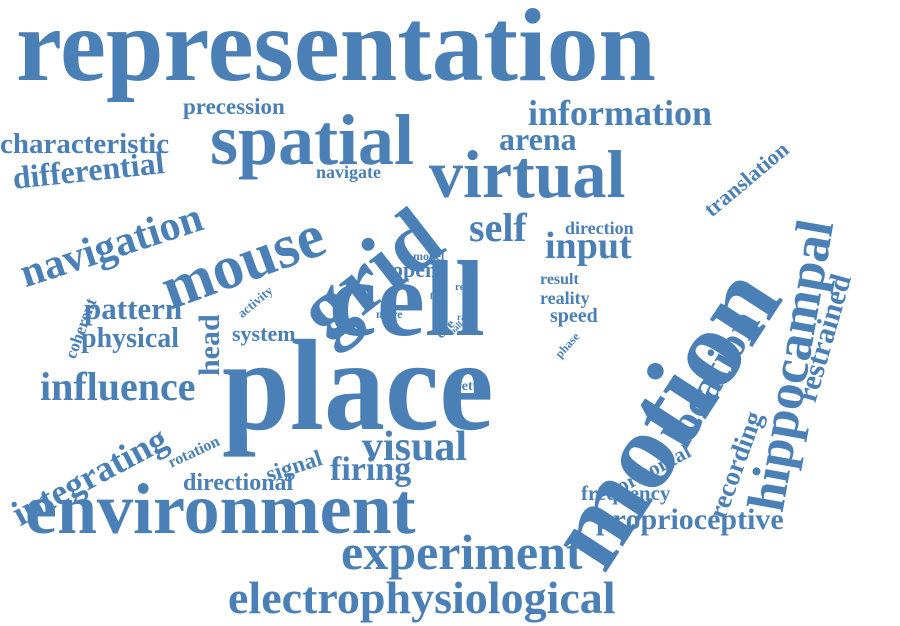 Image resolution: width=900 pixels, height=626 pixels. Describe the element at coordinates (626, 493) in the screenshot. I see `word-frequency: frequency` at that location.